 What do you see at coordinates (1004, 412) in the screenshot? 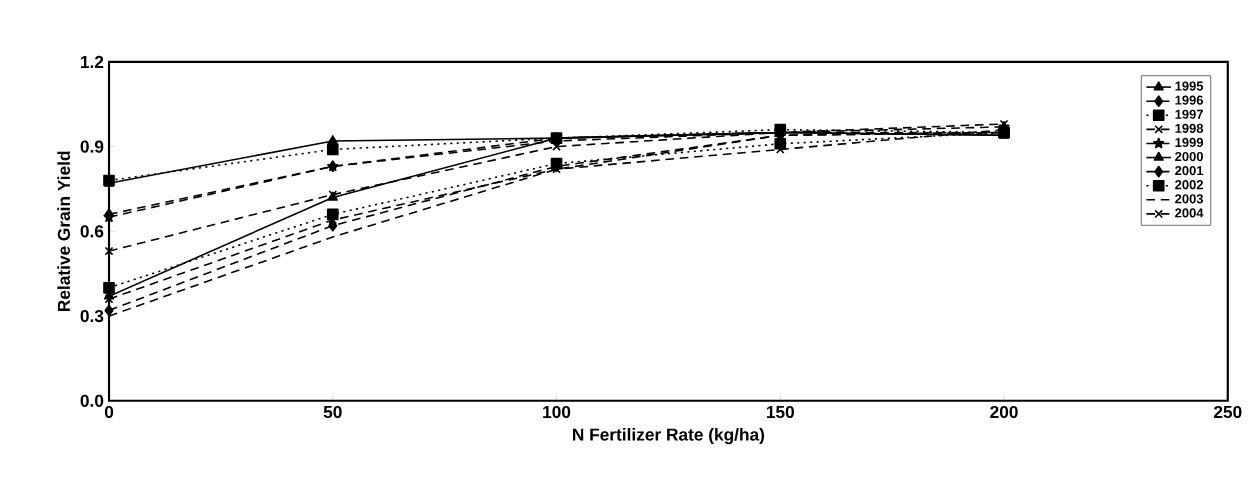
I see `x-tick-label: 200` at bounding box center [1004, 412].